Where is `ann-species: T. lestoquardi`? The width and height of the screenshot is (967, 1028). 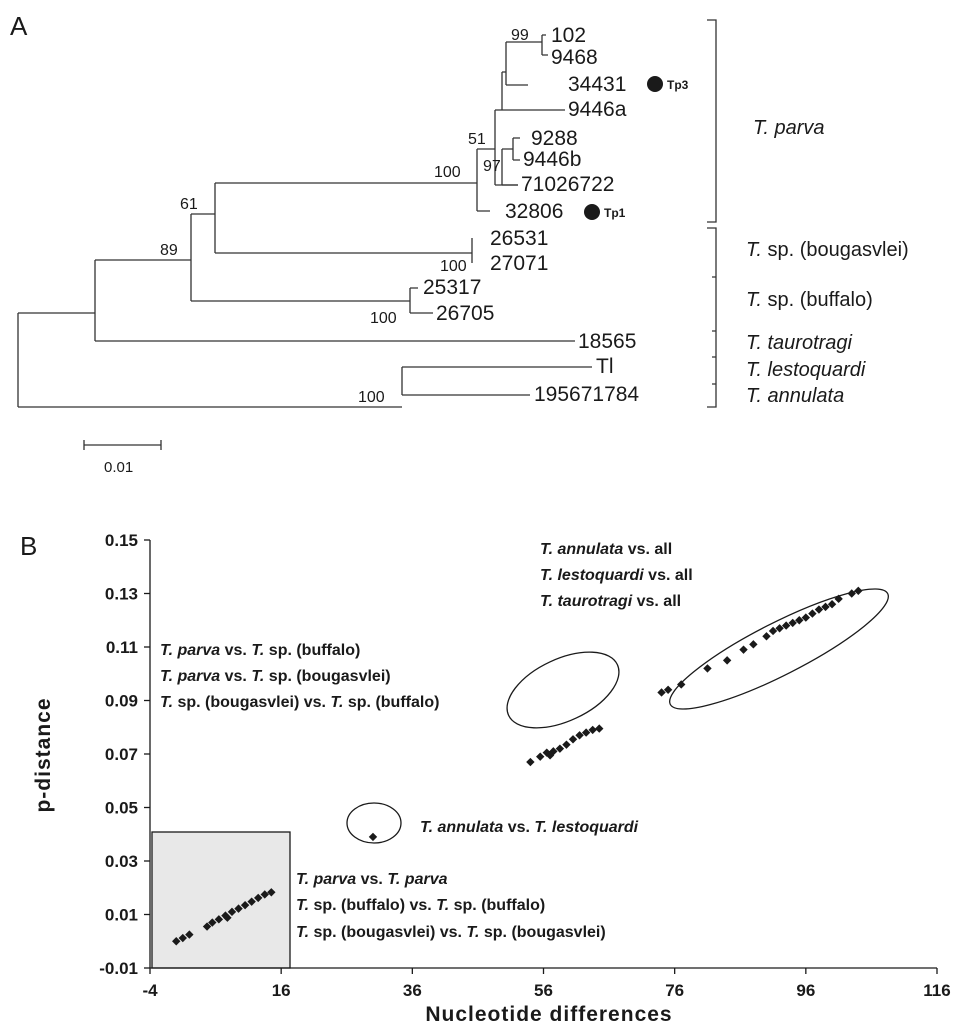 ann-species: T. lestoquardi is located at coordinates (586, 827).